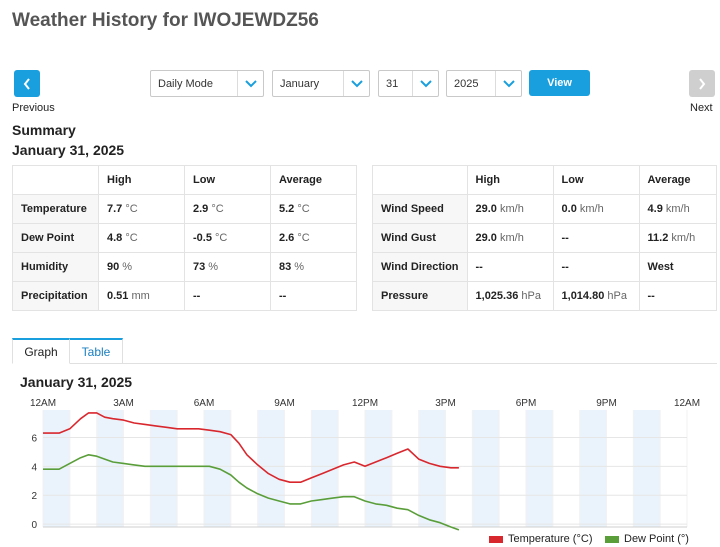  I want to click on table-row: Wind Direction -- -- West, so click(545, 267).